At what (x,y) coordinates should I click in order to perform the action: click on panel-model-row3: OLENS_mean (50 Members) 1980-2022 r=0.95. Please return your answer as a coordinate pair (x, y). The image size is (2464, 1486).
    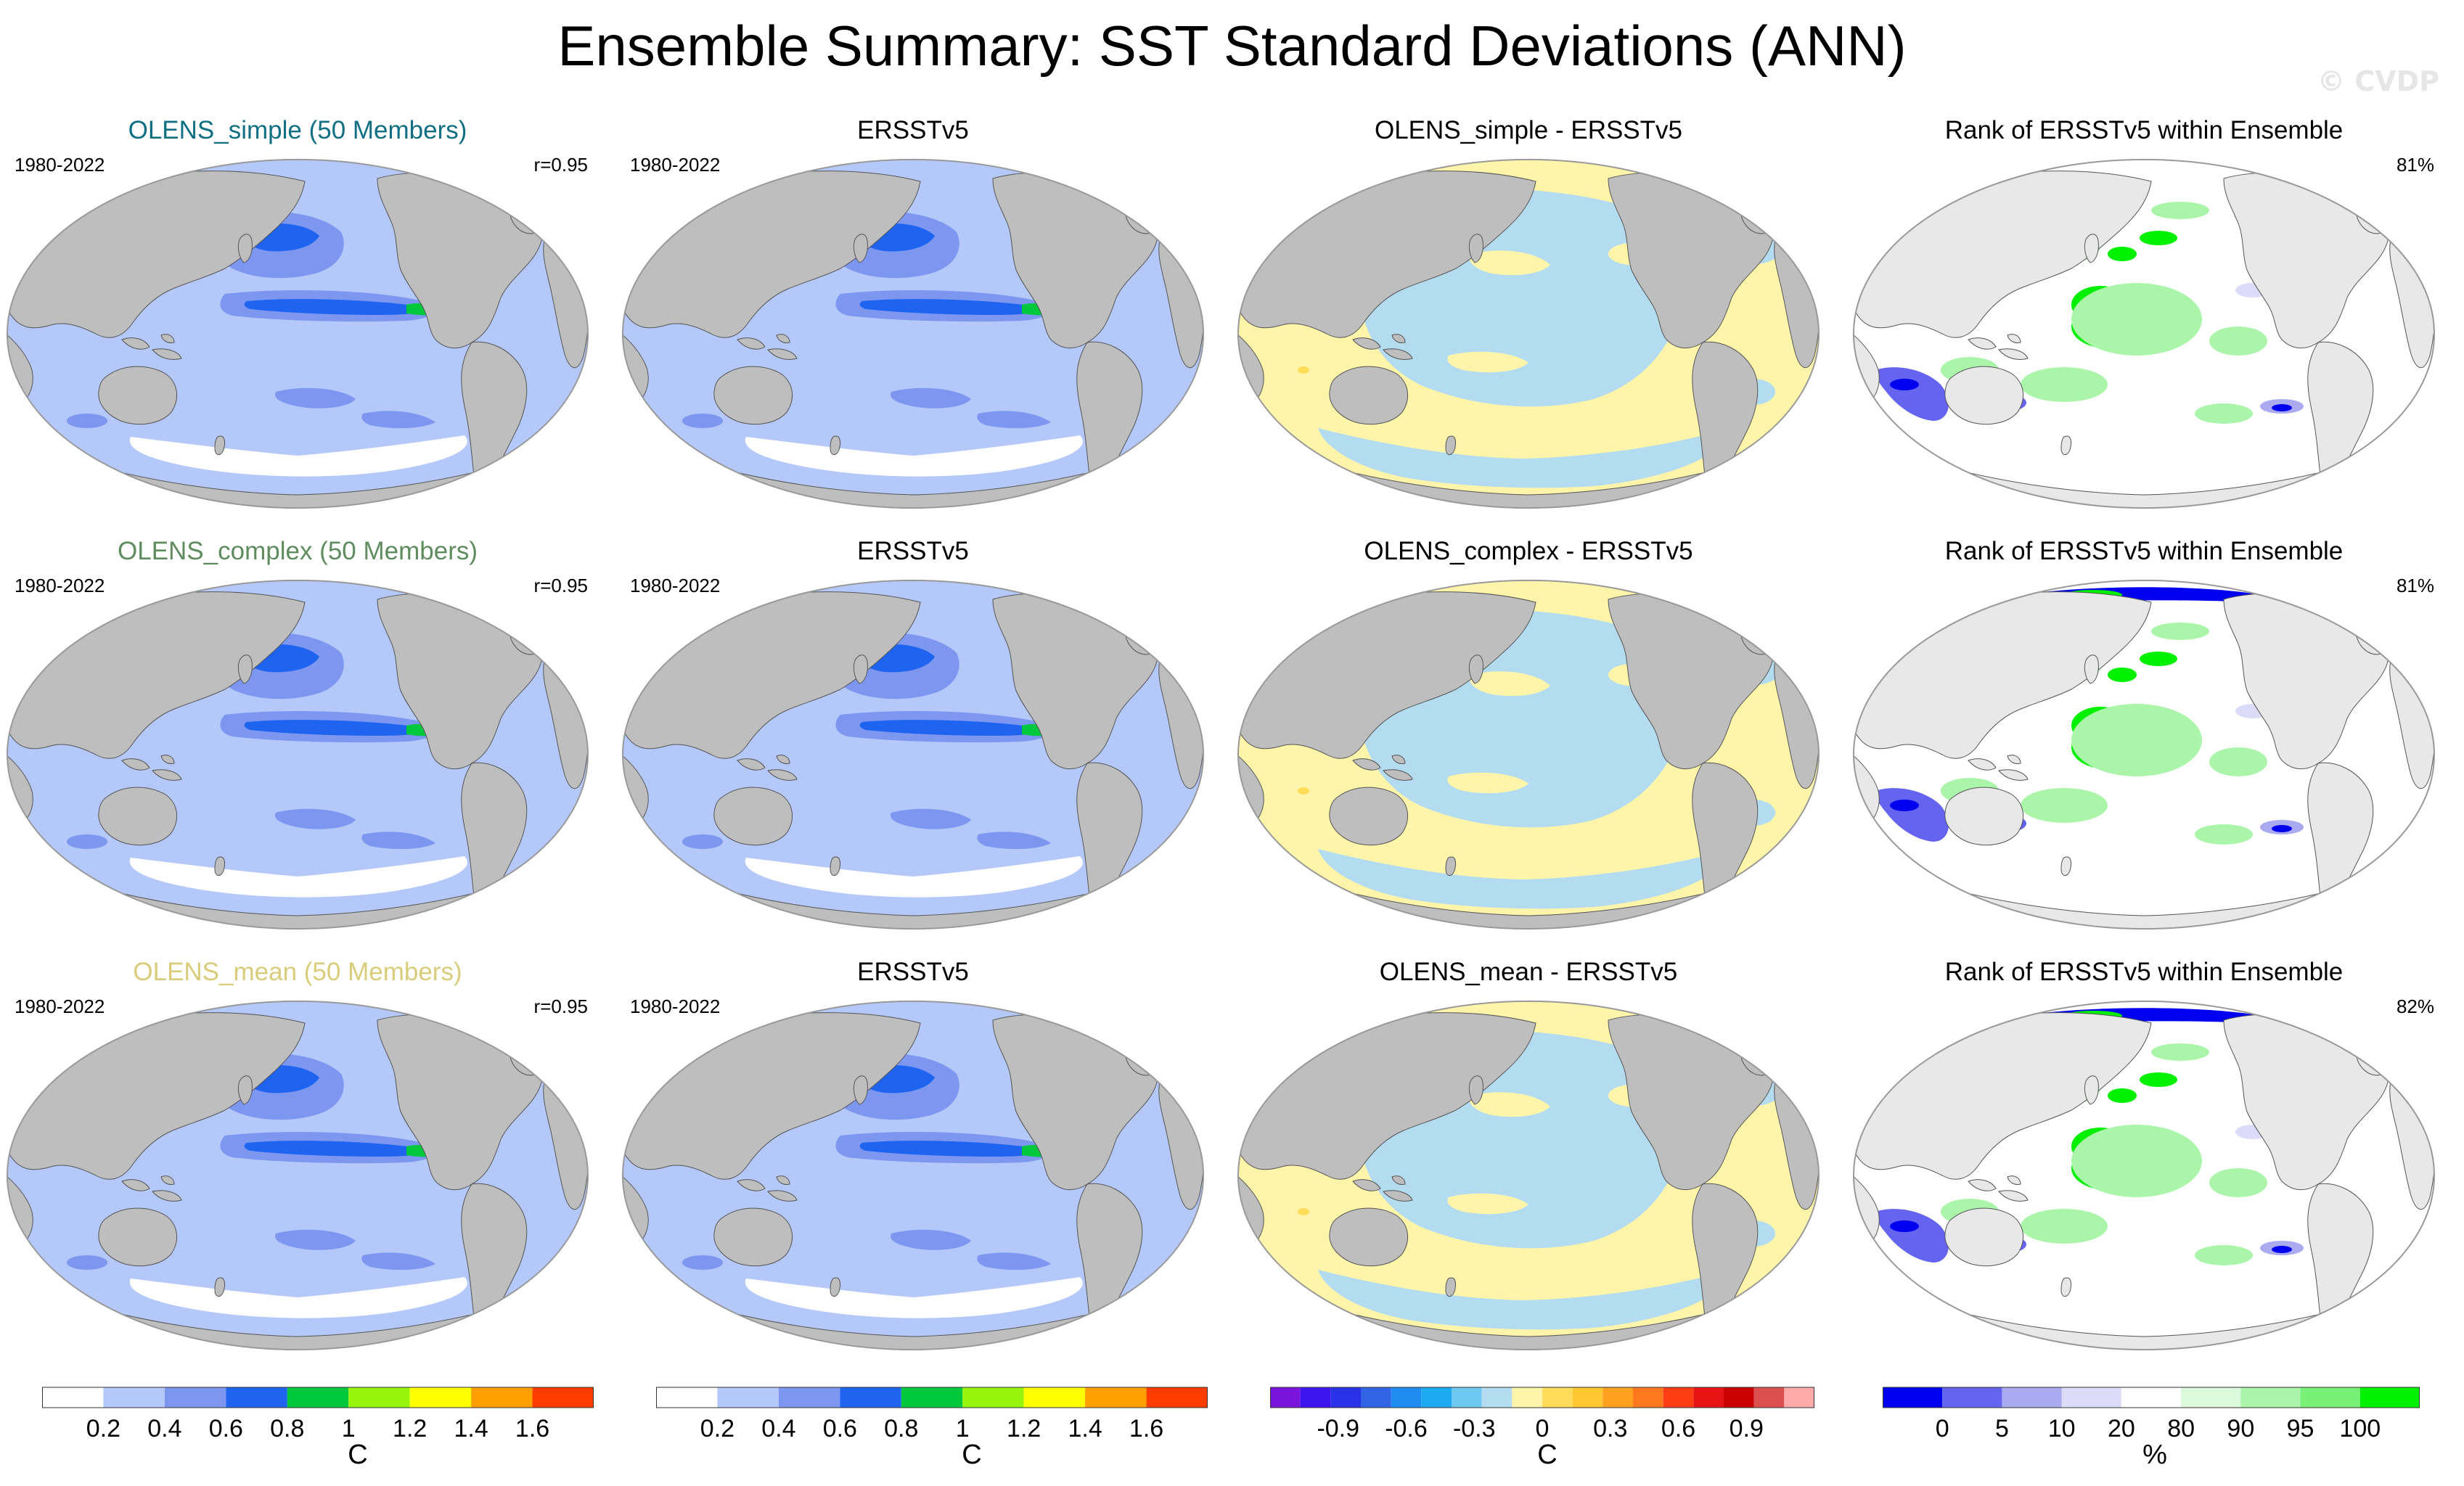
    Looking at the image, I should click on (297, 1161).